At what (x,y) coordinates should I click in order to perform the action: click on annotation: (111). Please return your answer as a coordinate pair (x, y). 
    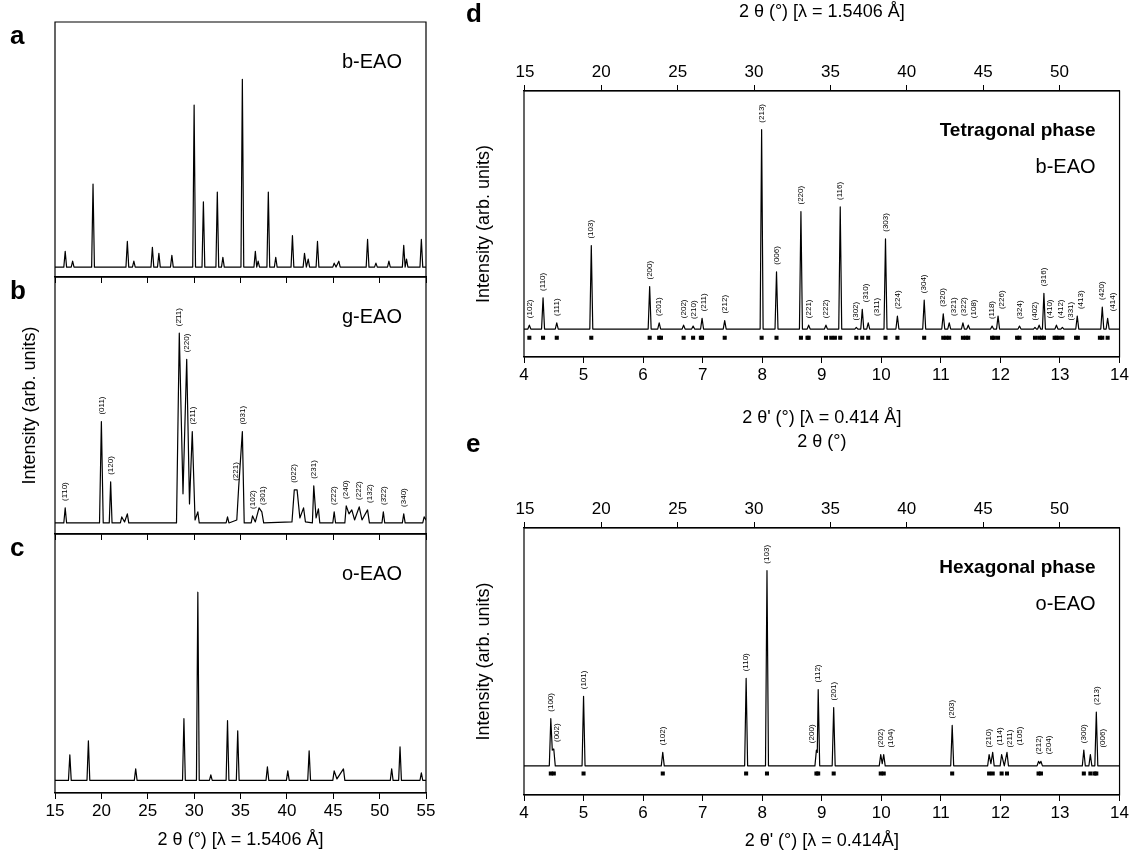
    Looking at the image, I should click on (556, 307).